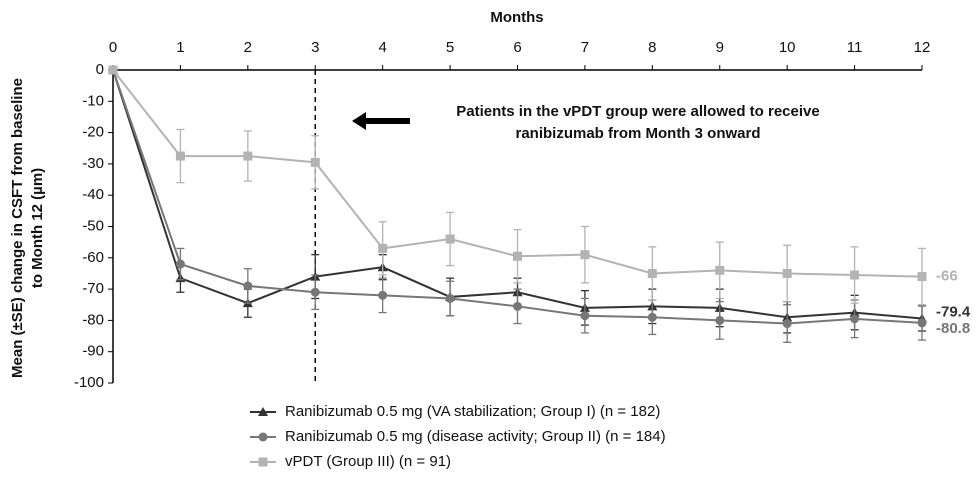 The width and height of the screenshot is (976, 480). I want to click on x-tick-label: 4, so click(382, 47).